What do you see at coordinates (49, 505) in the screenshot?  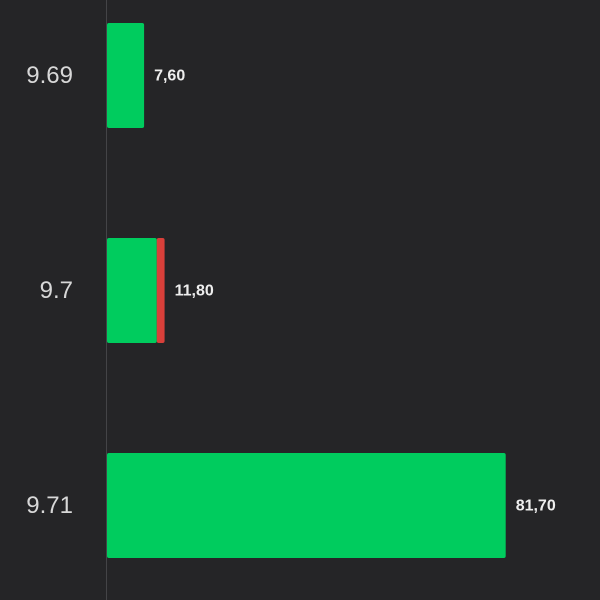 I see `y-tick-label: 9.71` at bounding box center [49, 505].